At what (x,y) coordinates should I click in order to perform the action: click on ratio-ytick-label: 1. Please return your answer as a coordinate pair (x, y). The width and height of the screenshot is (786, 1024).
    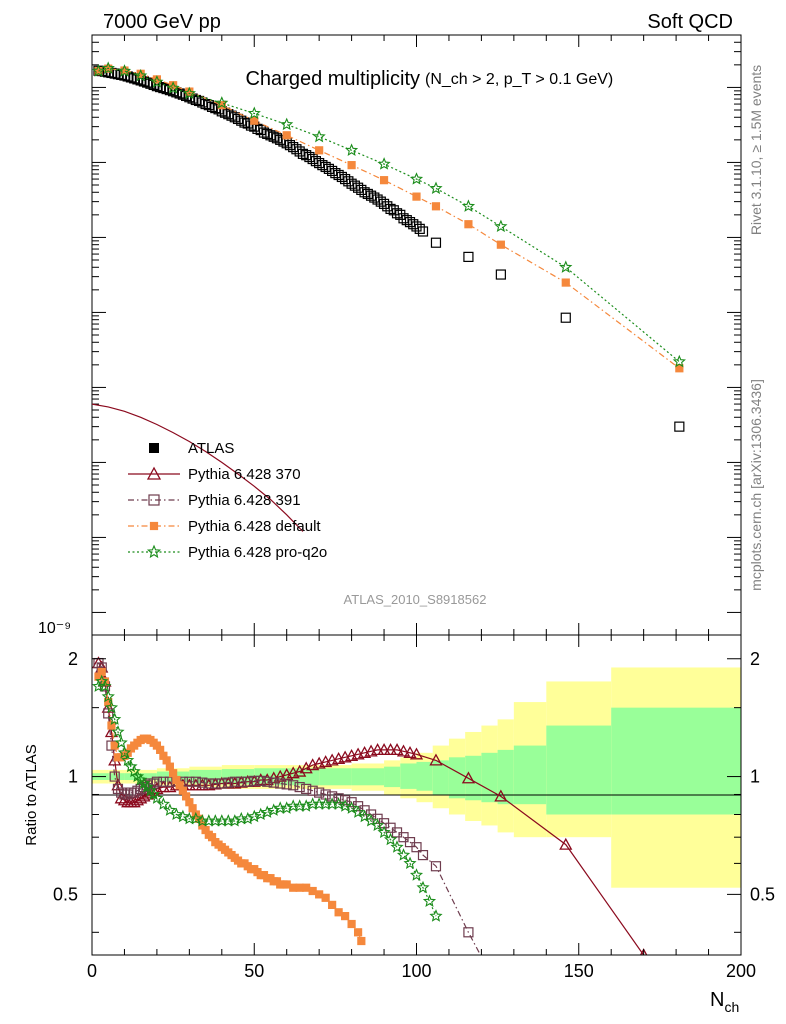
    Looking at the image, I should click on (73, 777).